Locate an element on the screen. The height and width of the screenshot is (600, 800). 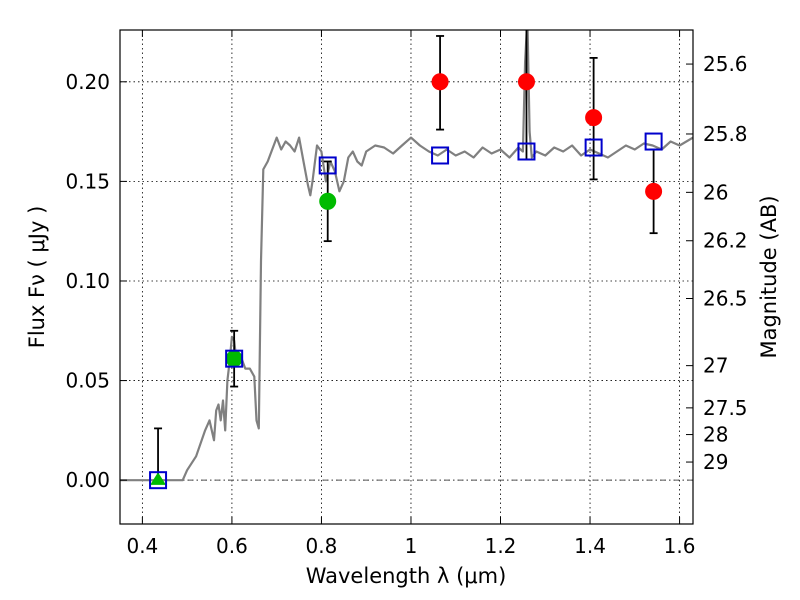
green-upper-limit-marker is located at coordinates (158, 478).